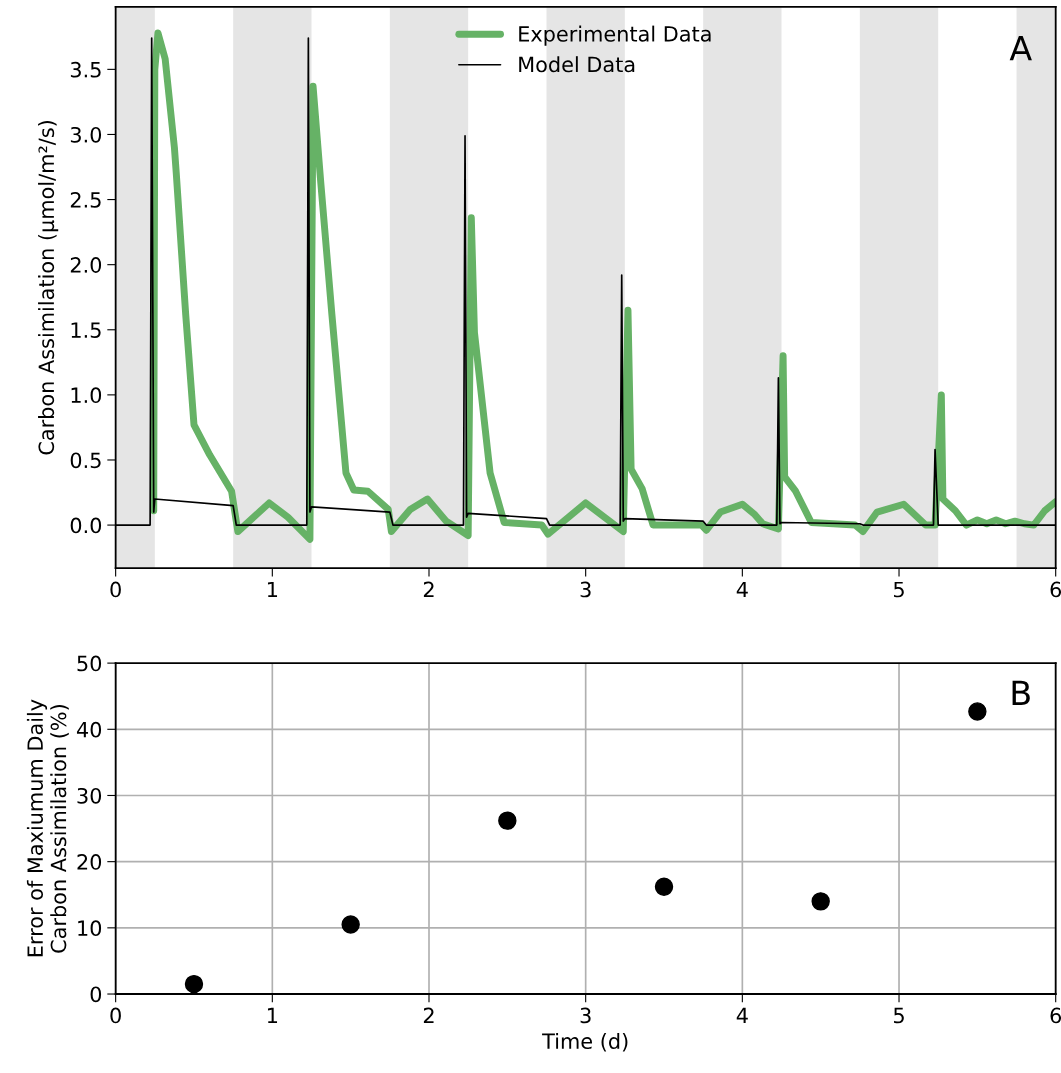 This screenshot has width=1061, height=1073. Describe the element at coordinates (1020, 48) in the screenshot. I see `annotation: A` at that location.